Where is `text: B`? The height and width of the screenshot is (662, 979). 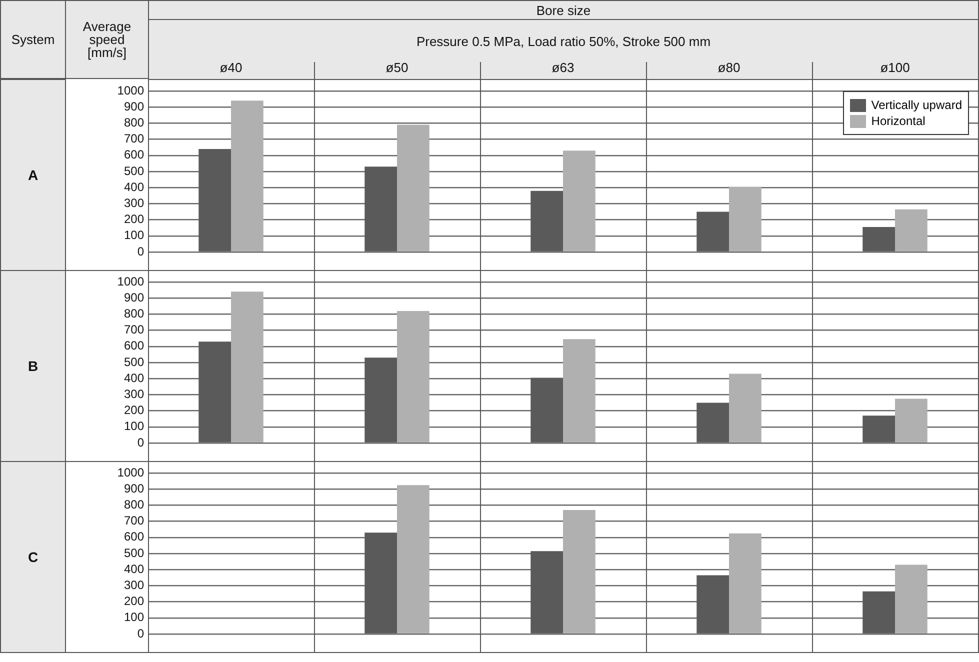
text: B is located at coordinates (33, 366).